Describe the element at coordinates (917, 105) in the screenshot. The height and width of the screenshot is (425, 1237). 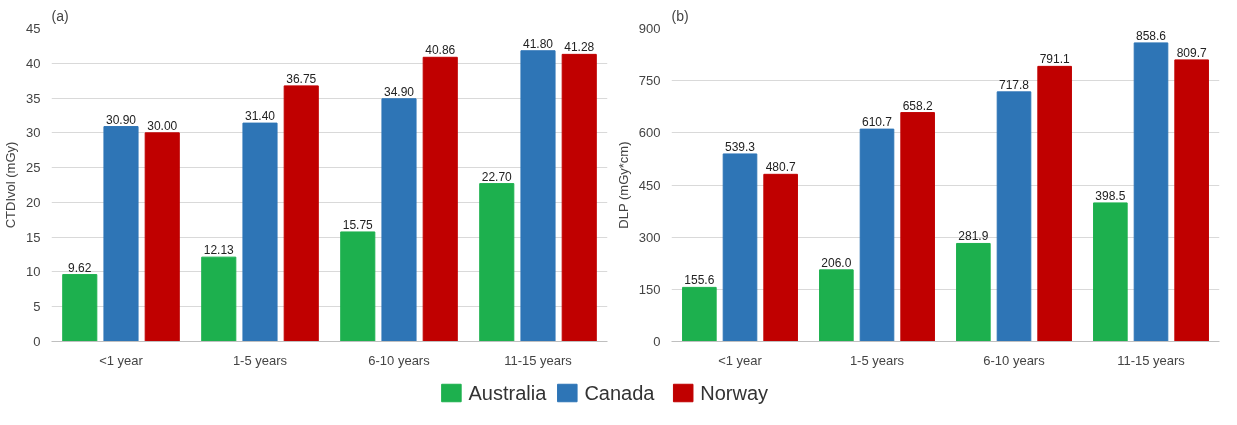
I see `data-label: 658.2` at that location.